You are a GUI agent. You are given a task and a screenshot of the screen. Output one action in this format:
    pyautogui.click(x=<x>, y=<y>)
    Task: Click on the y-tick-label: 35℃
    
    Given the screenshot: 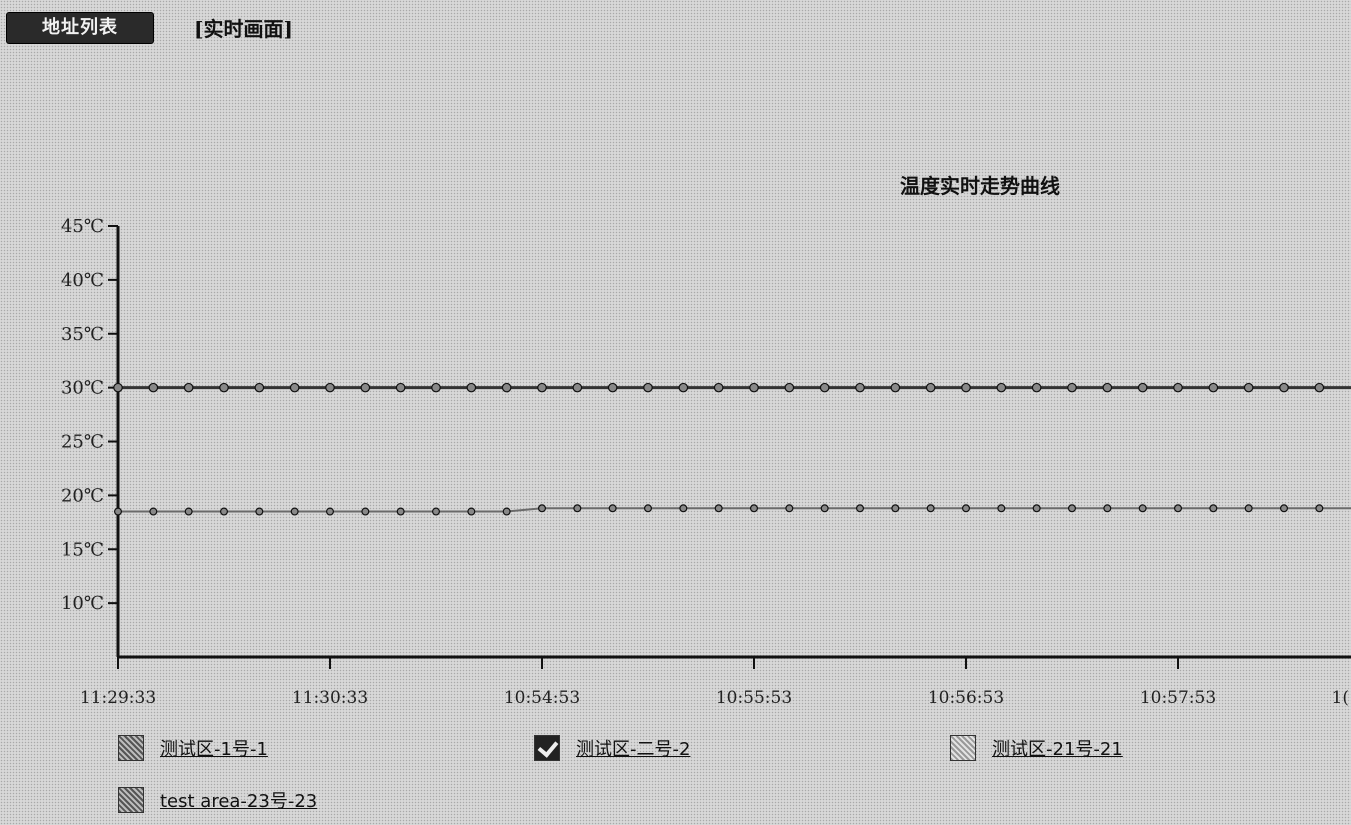 What is the action you would take?
    pyautogui.click(x=82, y=334)
    